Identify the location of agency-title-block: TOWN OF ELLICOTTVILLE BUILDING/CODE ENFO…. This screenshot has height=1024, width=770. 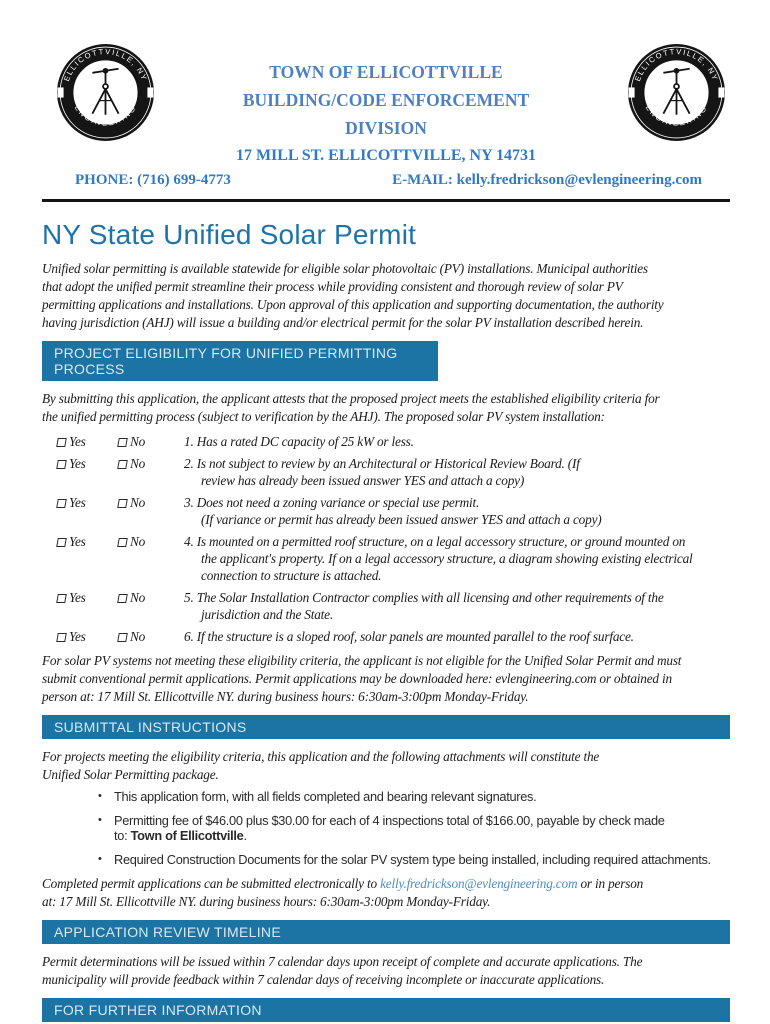
(386, 104).